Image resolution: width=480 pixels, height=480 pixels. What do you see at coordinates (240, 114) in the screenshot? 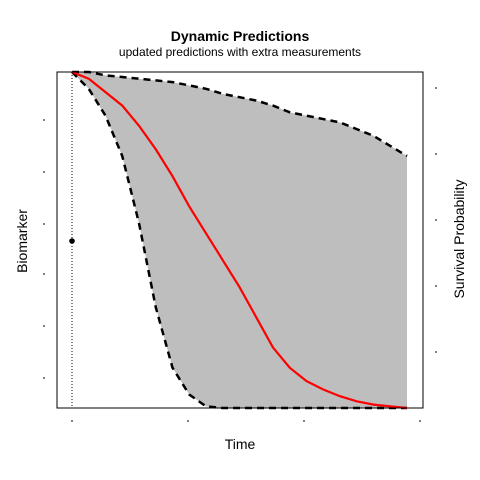
I see `upper-bound-line` at bounding box center [240, 114].